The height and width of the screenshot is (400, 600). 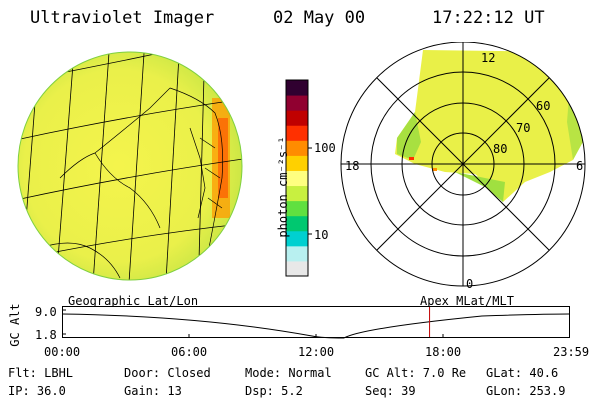 I want to click on footer-mode: Mode: Normal, so click(x=288, y=373).